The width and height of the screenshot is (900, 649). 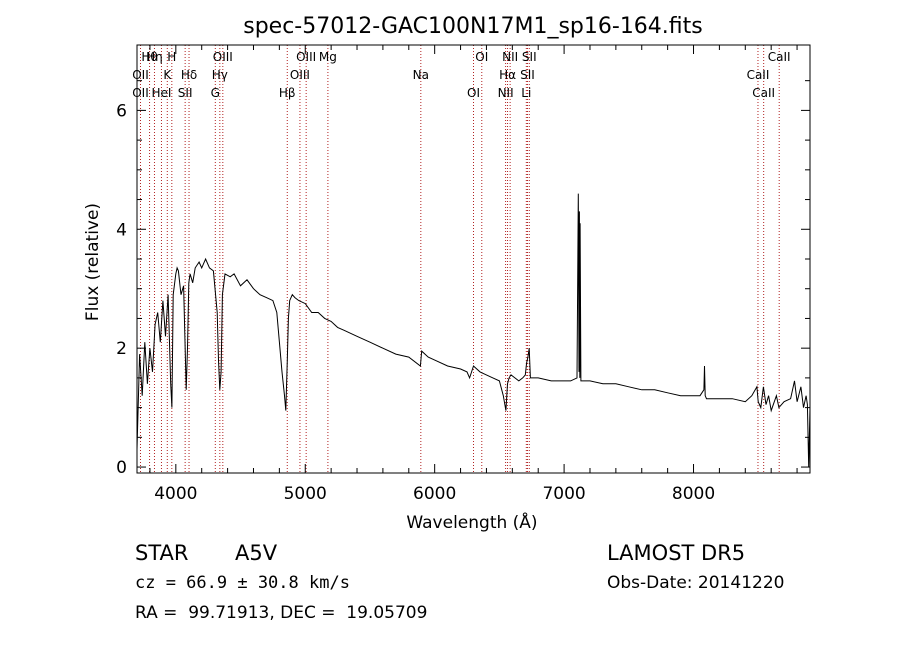 What do you see at coordinates (507, 75) in the screenshot?
I see `line-label: Hα` at bounding box center [507, 75].